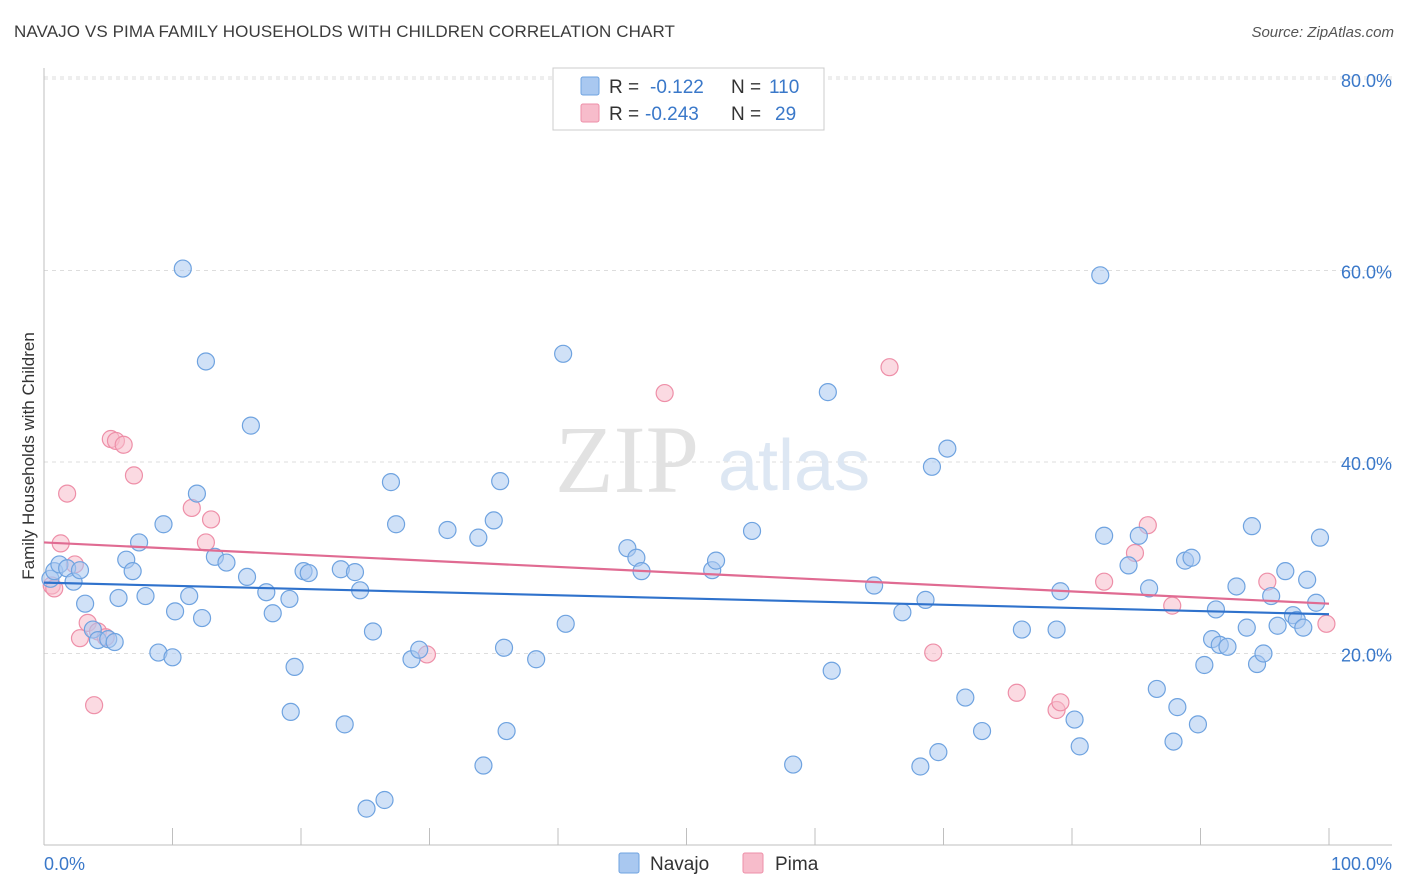  I want to click on y-tick-label: 80.0%, so click(1366, 81).